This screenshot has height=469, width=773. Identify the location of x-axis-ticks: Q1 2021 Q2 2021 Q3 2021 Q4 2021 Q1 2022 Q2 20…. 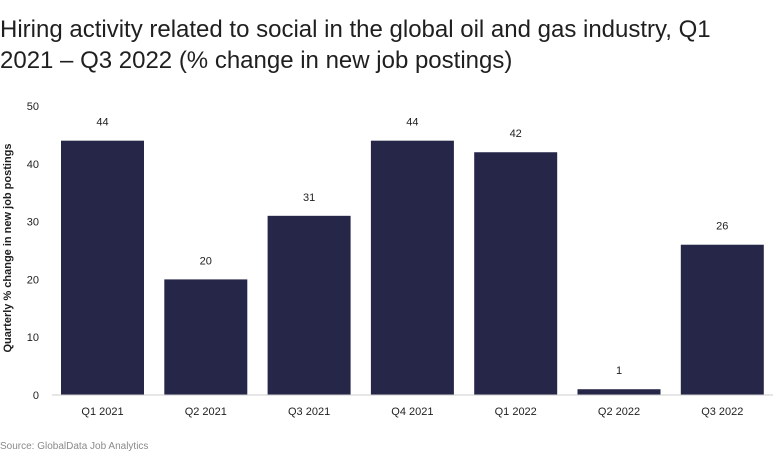
(412, 412).